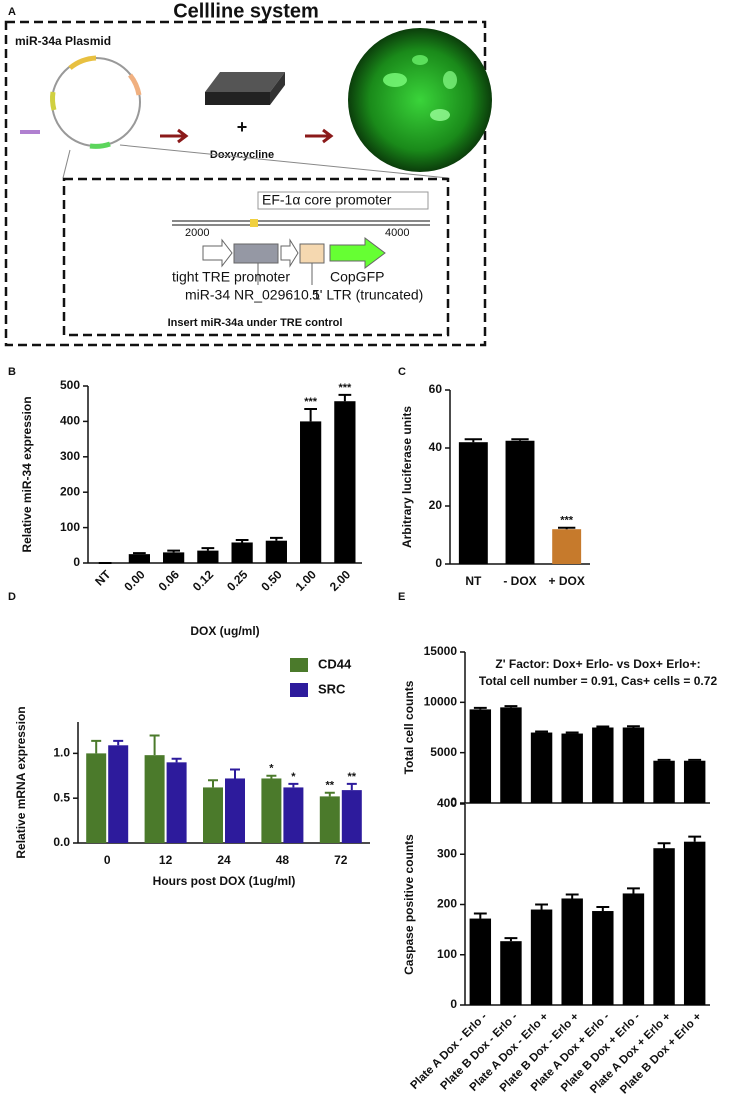 This screenshot has height=1119, width=749. What do you see at coordinates (420, 100) in the screenshot?
I see `gfp-image` at bounding box center [420, 100].